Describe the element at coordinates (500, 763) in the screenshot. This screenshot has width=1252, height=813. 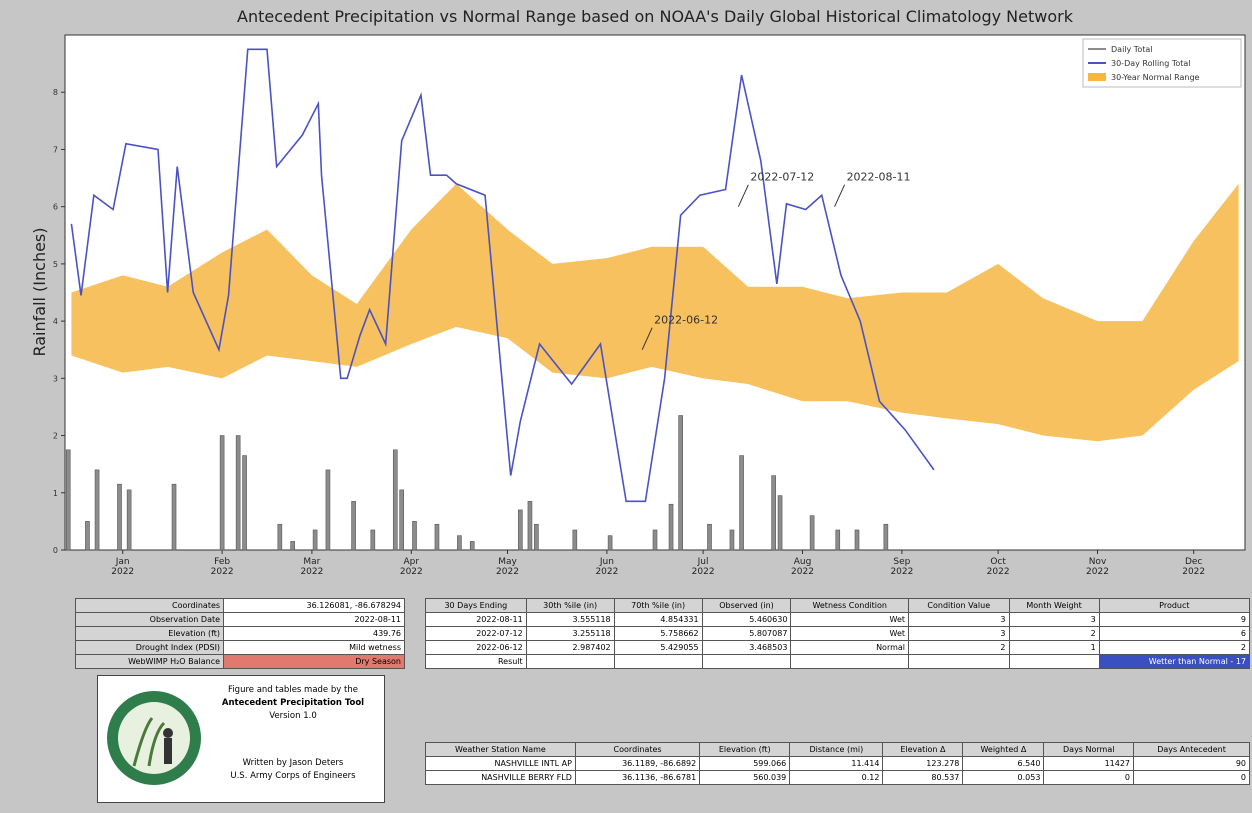
I see `table-cell: NASHVILLE INTL AP` at that location.